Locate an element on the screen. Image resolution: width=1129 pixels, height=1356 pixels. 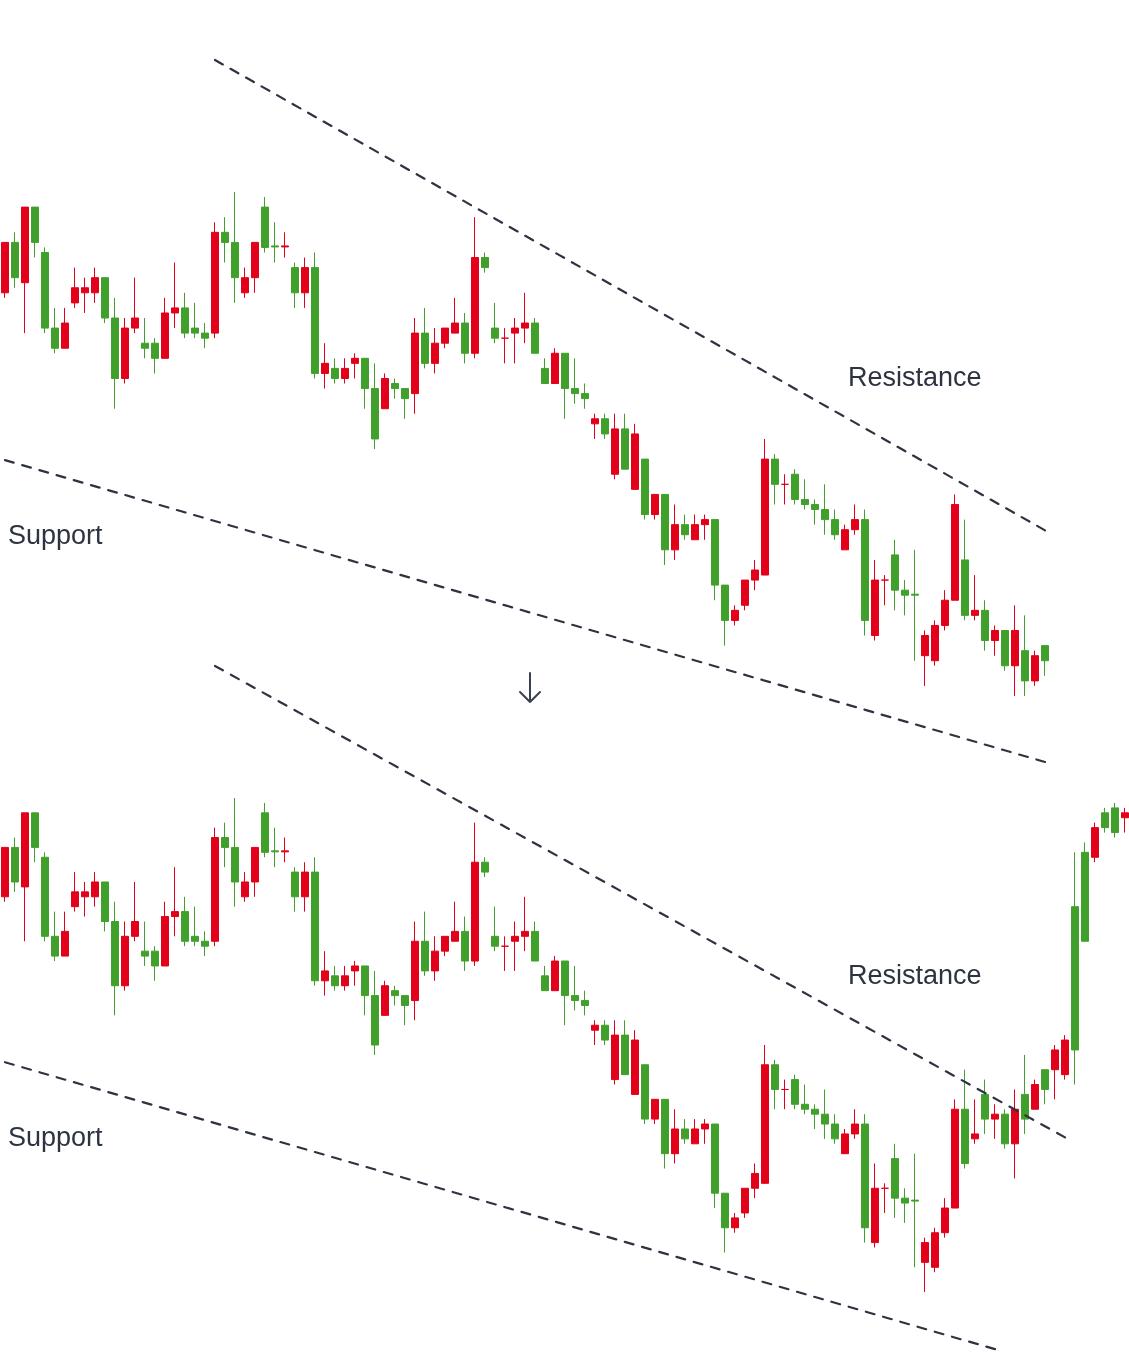
series-label: Resistance is located at coordinates (915, 376).